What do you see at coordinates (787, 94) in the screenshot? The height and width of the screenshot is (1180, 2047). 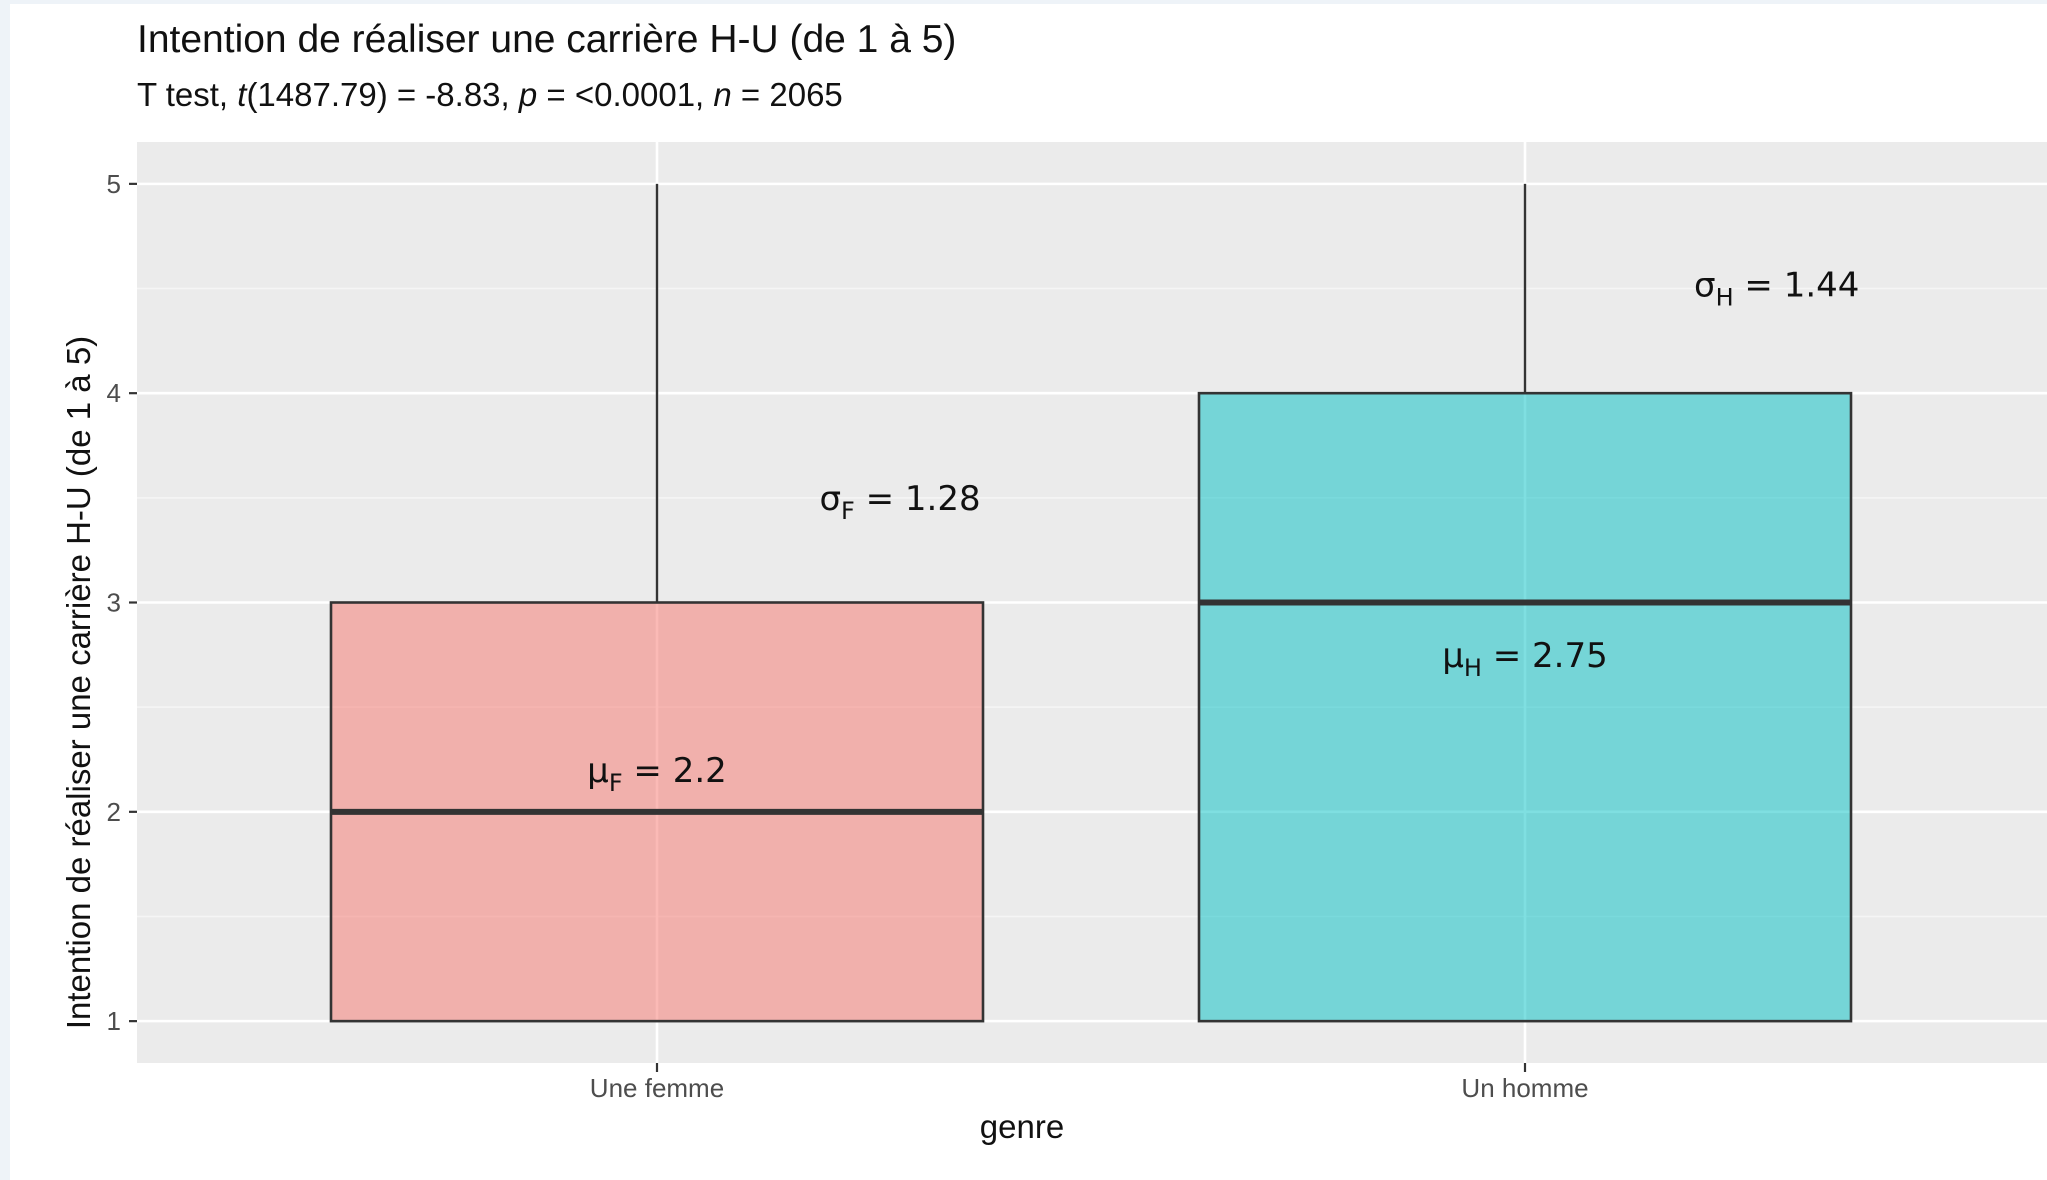 I see `subtitle-n-value: = 2065` at bounding box center [787, 94].